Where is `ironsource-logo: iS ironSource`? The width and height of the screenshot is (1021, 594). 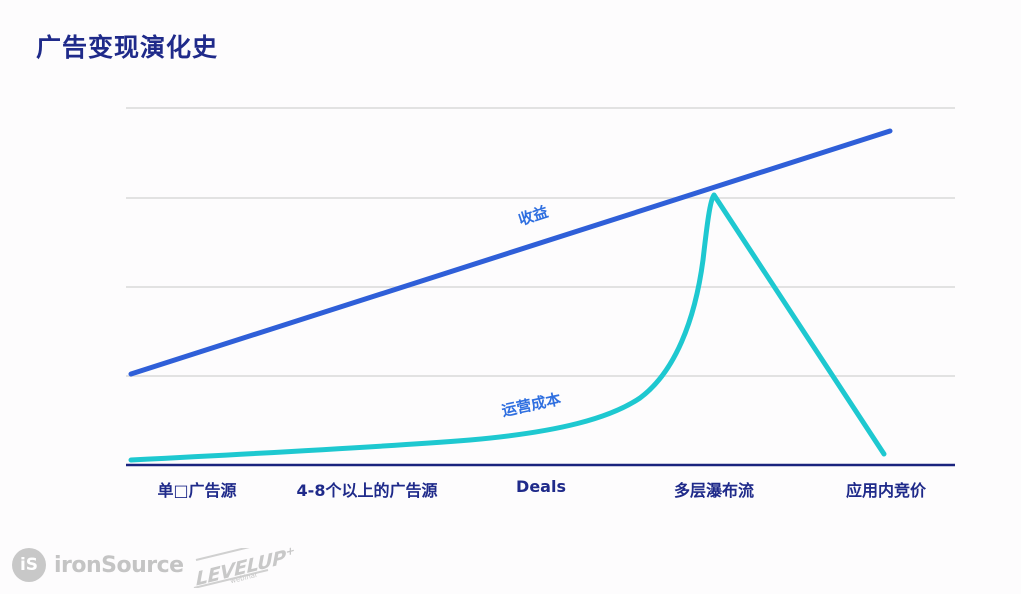
ironsource-logo: iS ironSource is located at coordinates (98, 565).